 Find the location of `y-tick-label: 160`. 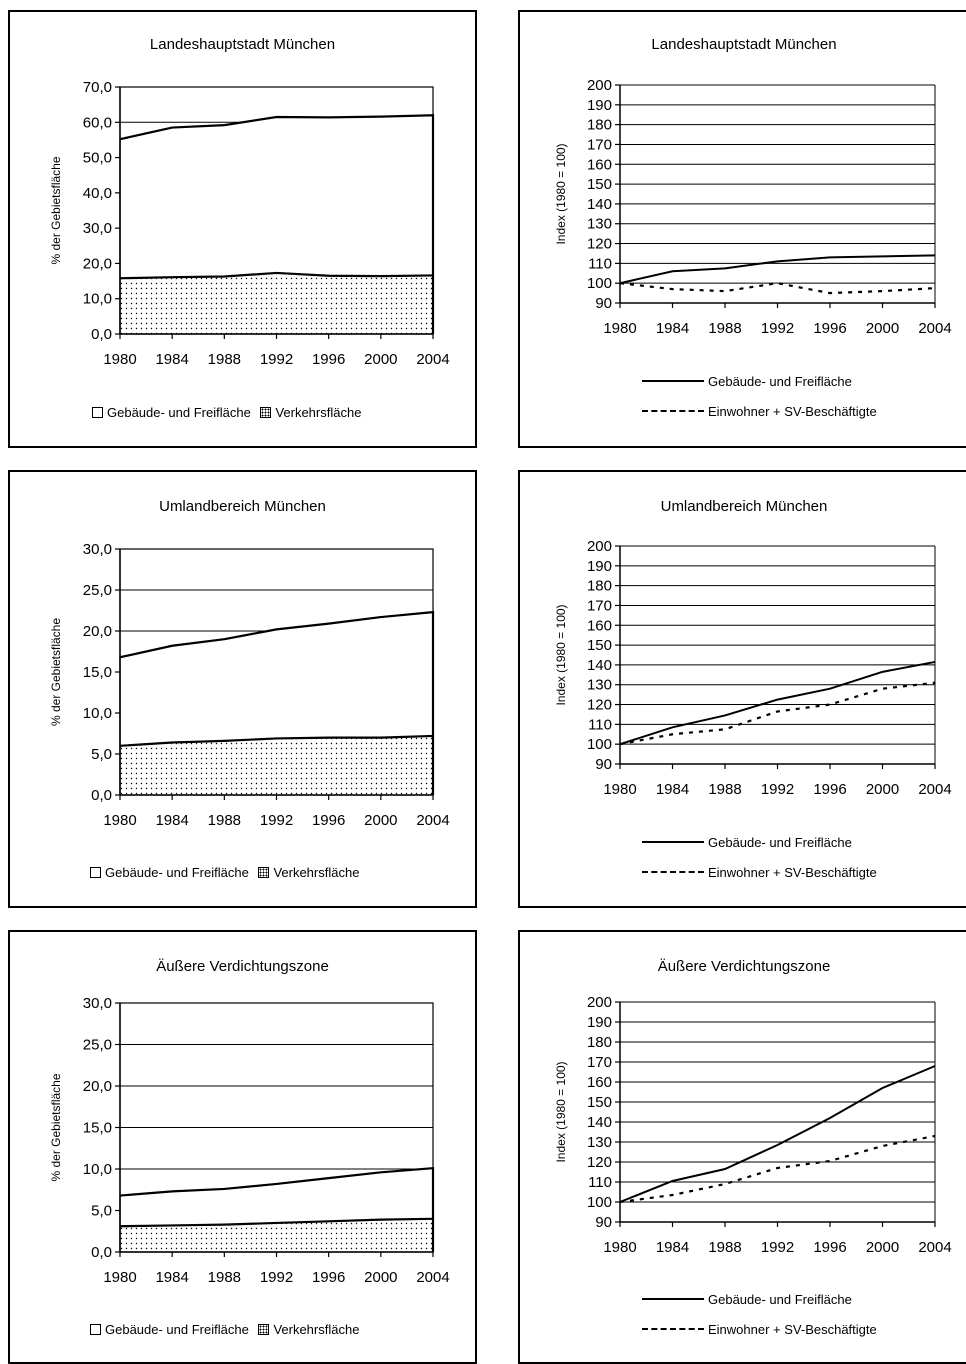

y-tick-label: 160 is located at coordinates (599, 1082).